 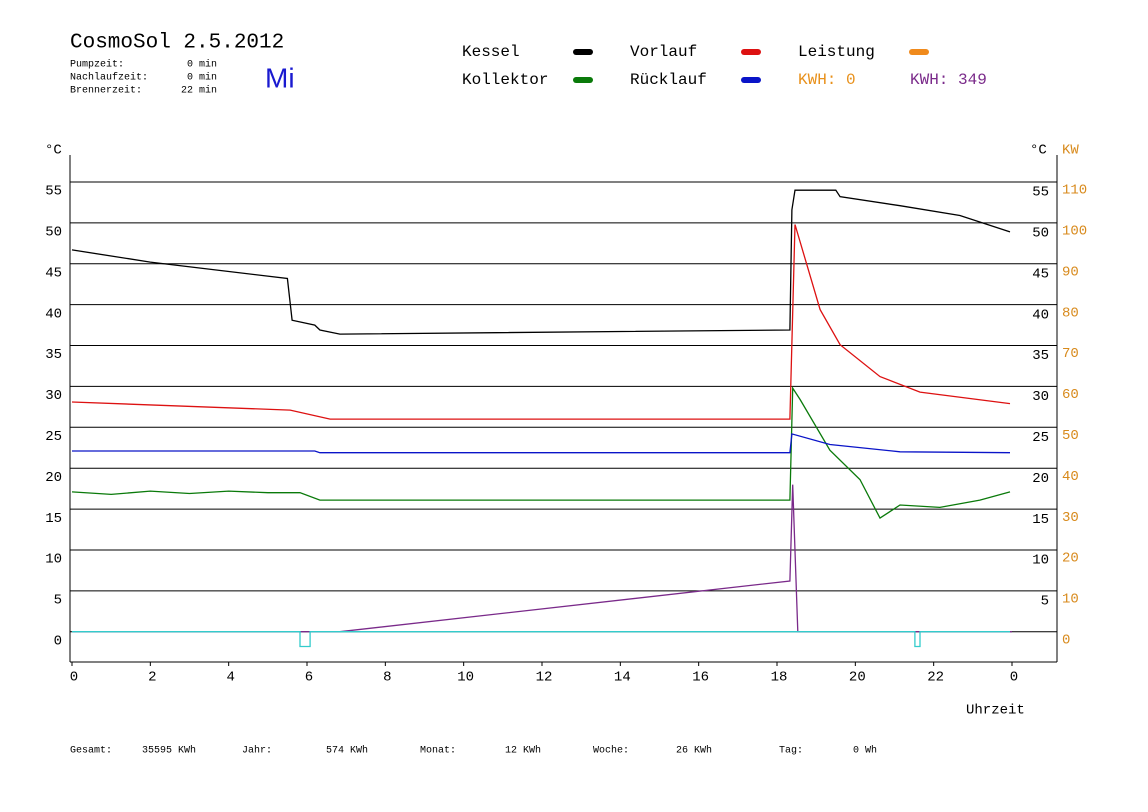 What do you see at coordinates (465, 678) in the screenshot?
I see `x-tick-label: 10` at bounding box center [465, 678].